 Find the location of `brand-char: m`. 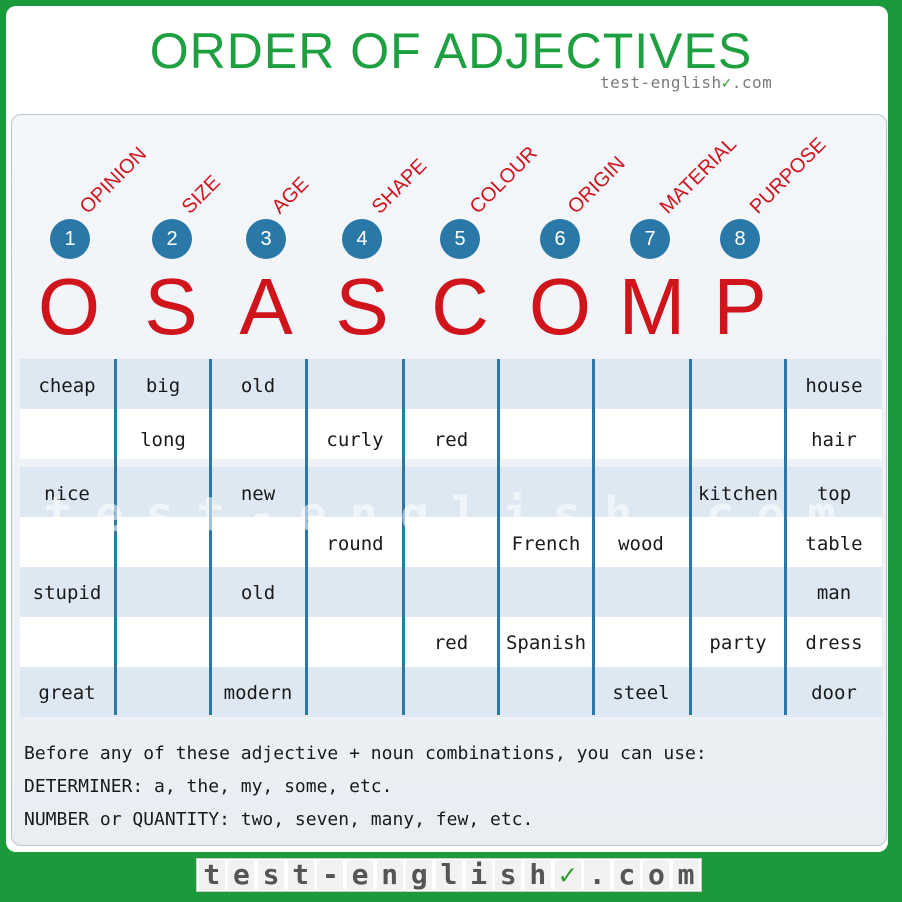

brand-char: m is located at coordinates (686, 875).